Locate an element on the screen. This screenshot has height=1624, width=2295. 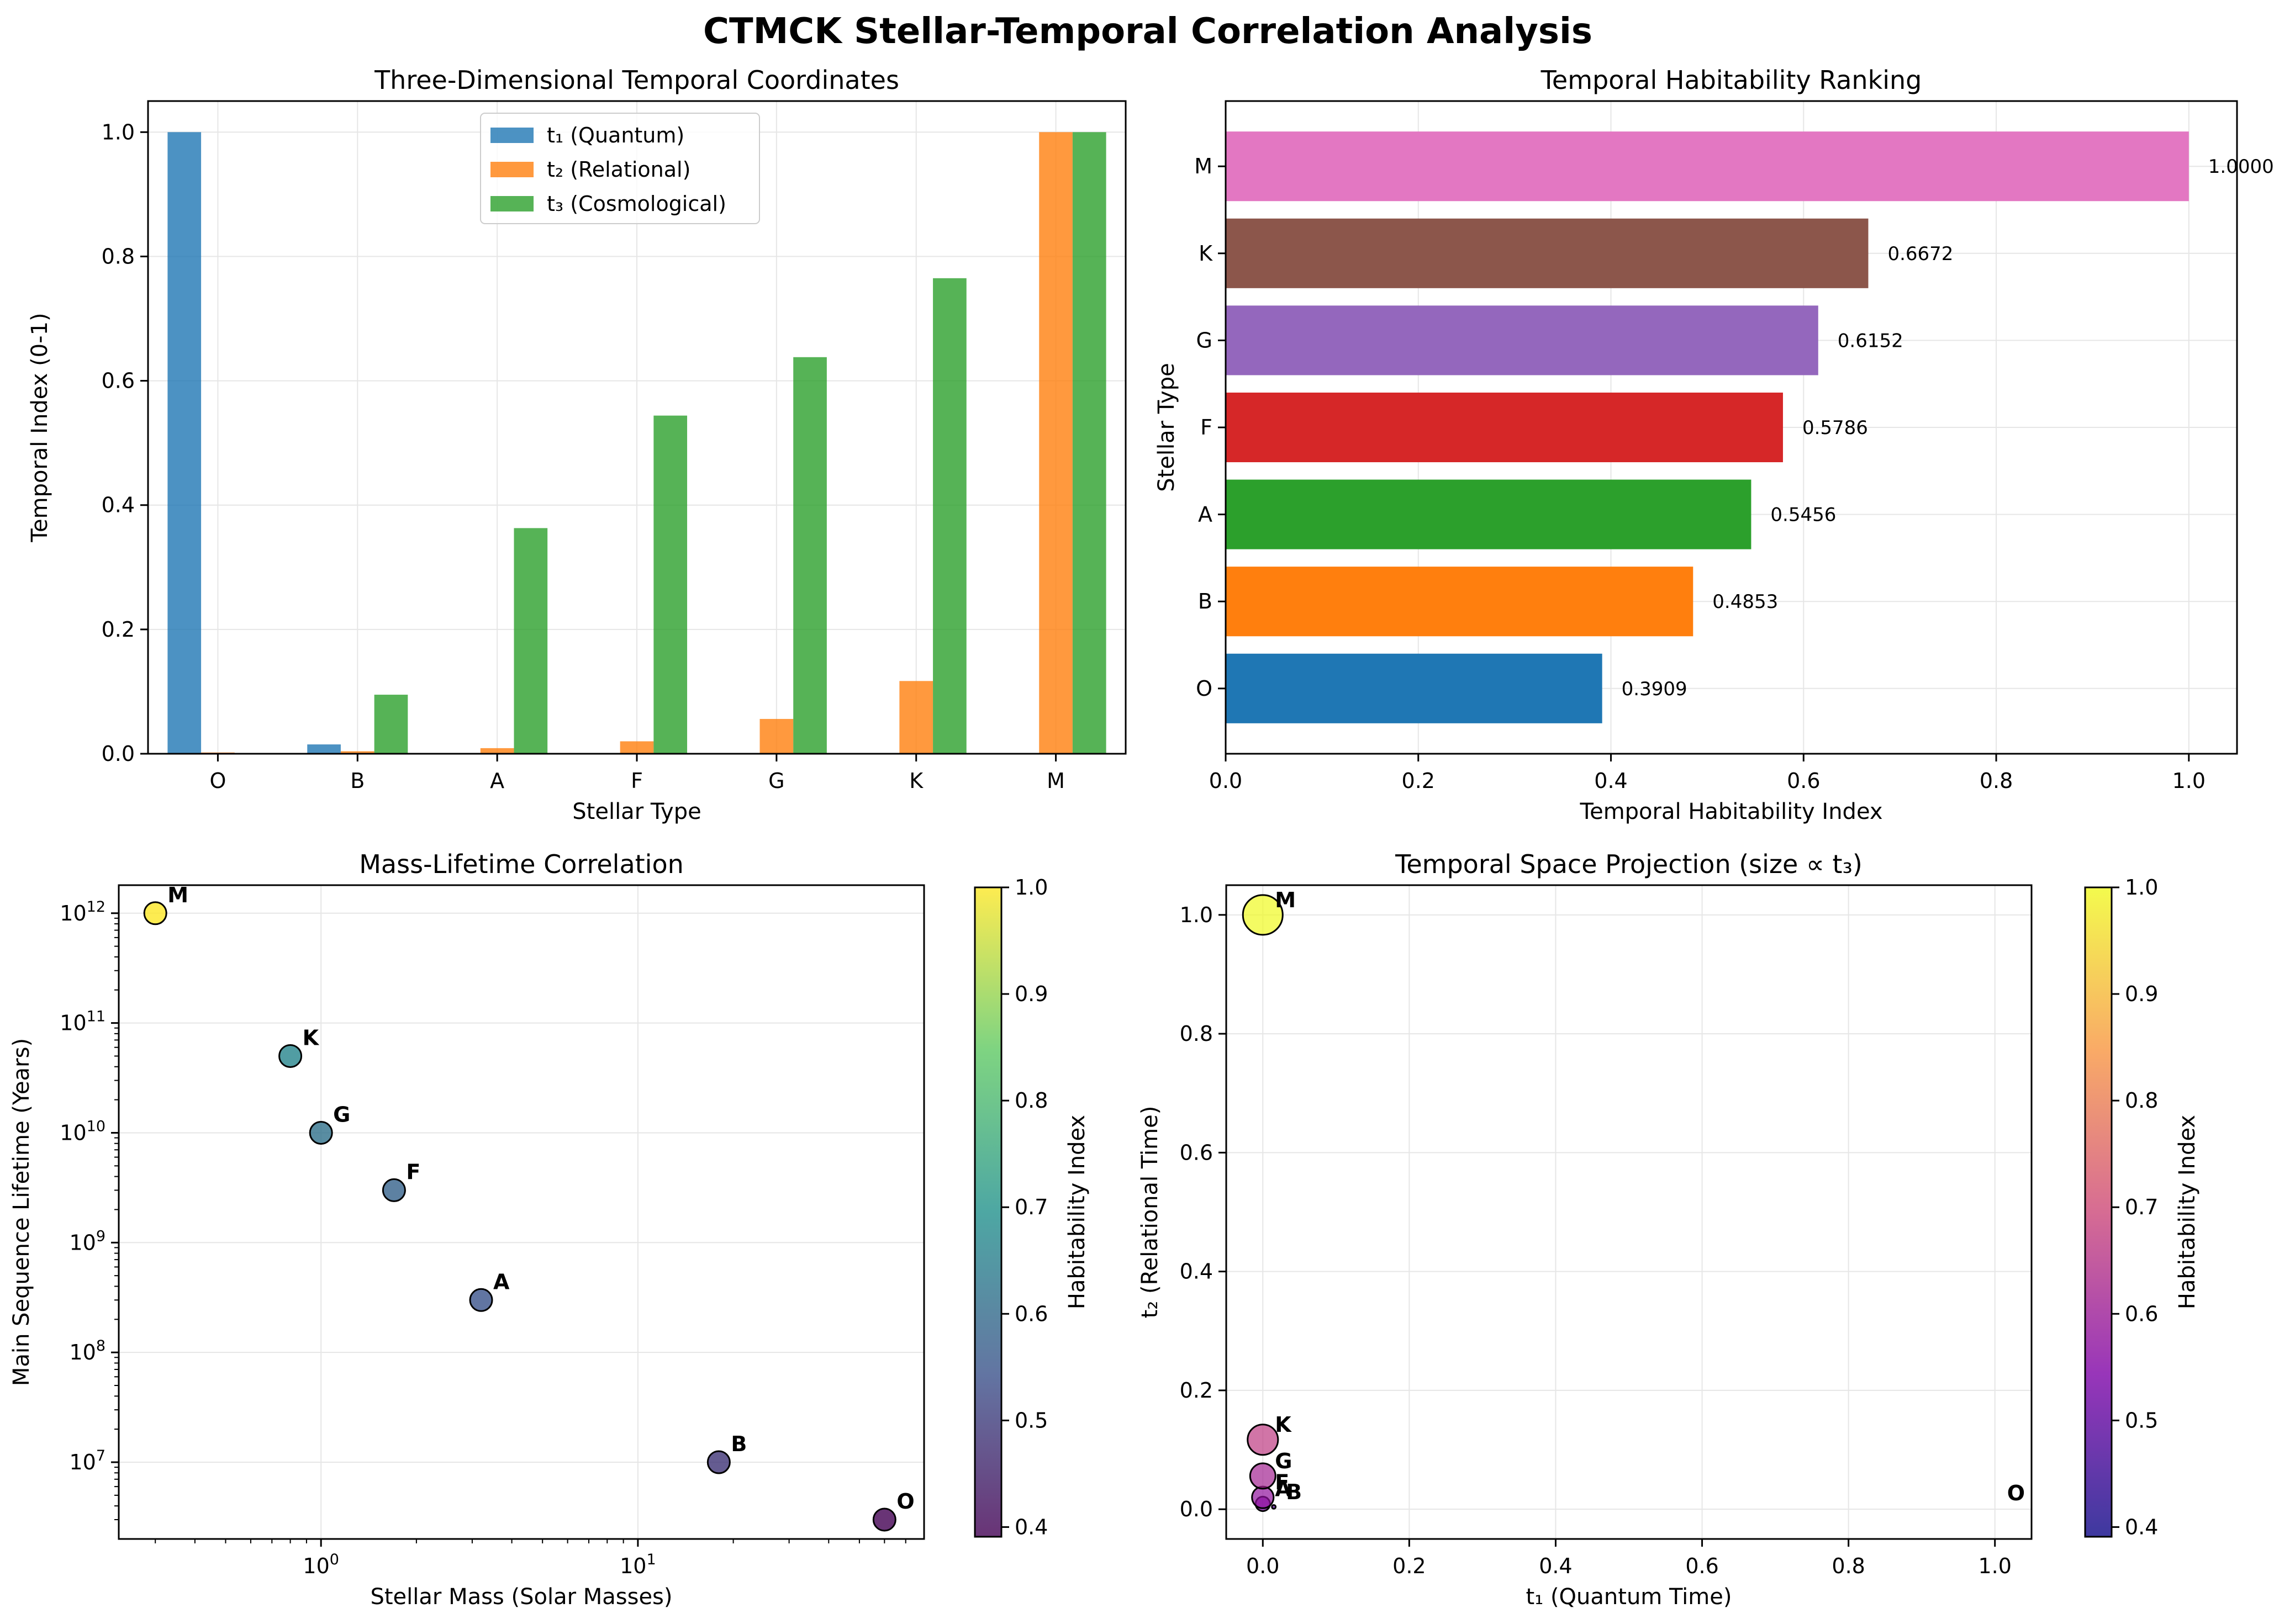
chart-title: Temporal Space Projection (size ∝ t₃) is located at coordinates (1629, 864).